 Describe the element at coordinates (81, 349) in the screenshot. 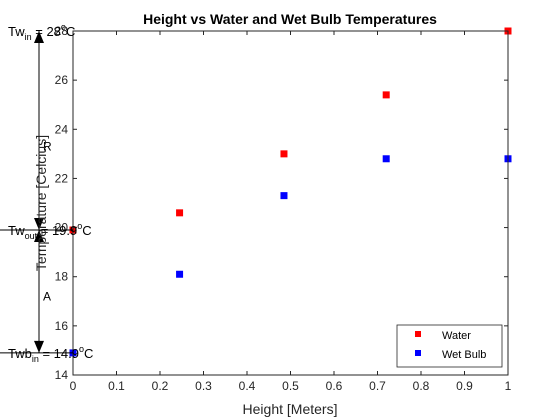

I see `twb-in-label-sup: o` at that location.